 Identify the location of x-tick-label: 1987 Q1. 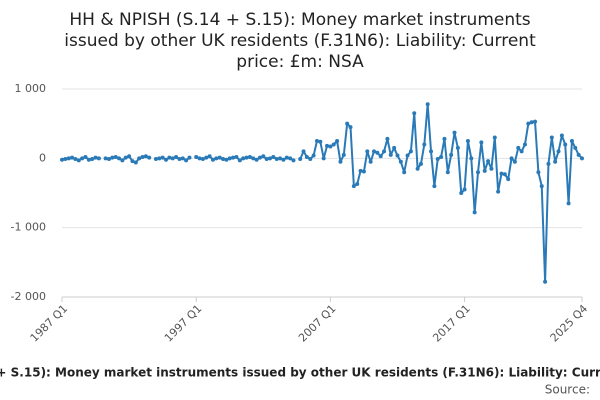
(49, 323).